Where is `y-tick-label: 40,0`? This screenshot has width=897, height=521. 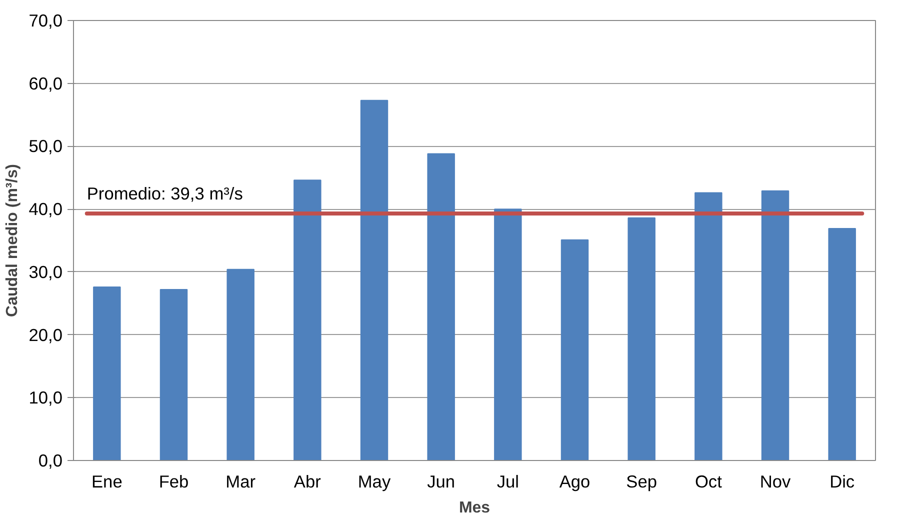 y-tick-label: 40,0 is located at coordinates (45, 209).